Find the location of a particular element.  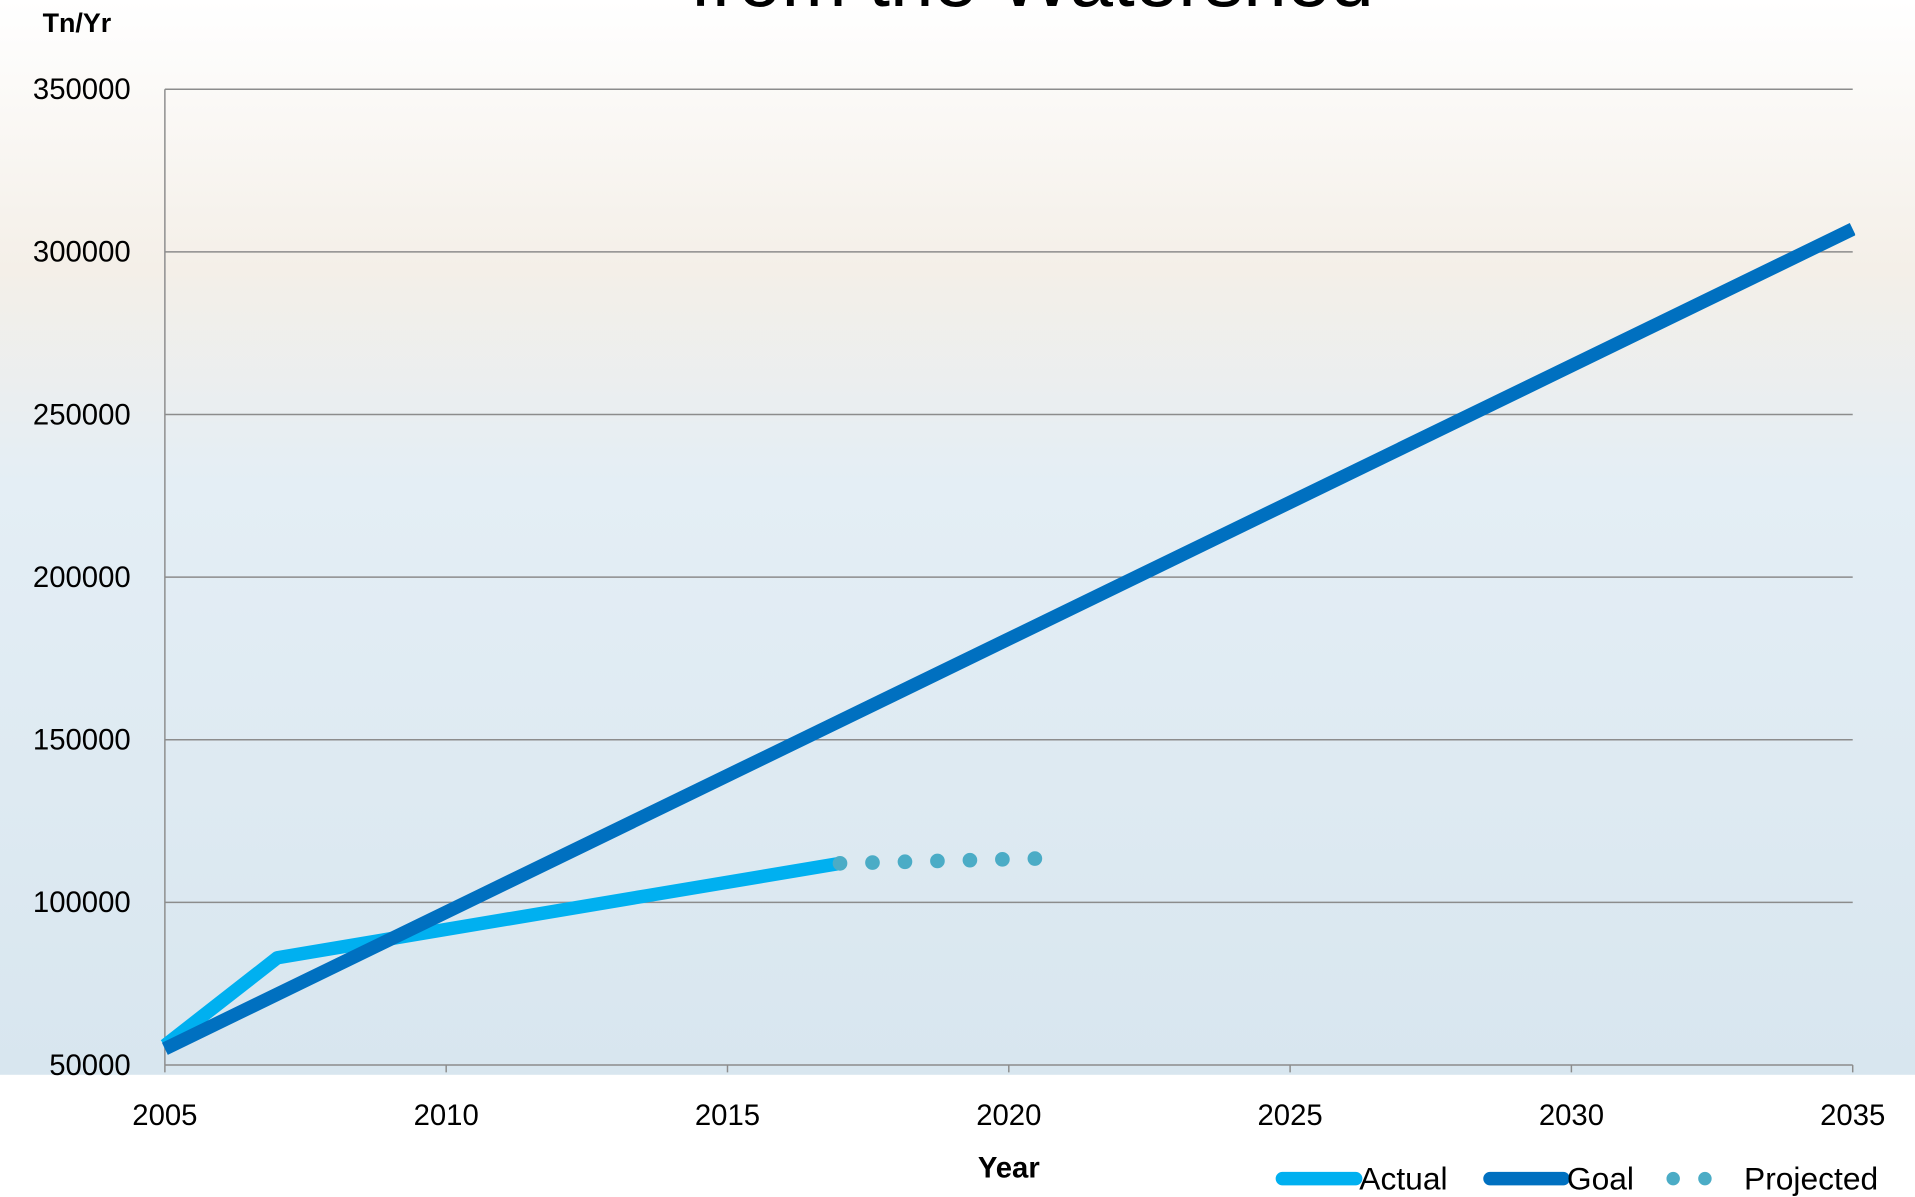

y-tick-label: 300000 is located at coordinates (82, 252).